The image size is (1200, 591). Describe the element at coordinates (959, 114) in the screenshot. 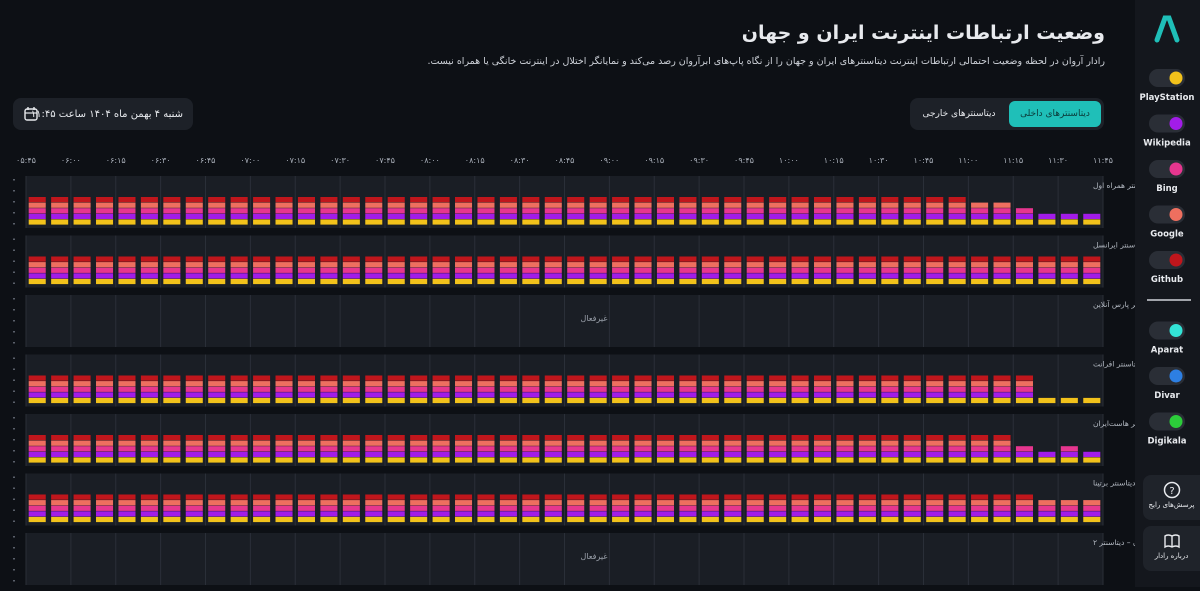

I see `tab: دیتاسنترهای خارجی` at that location.